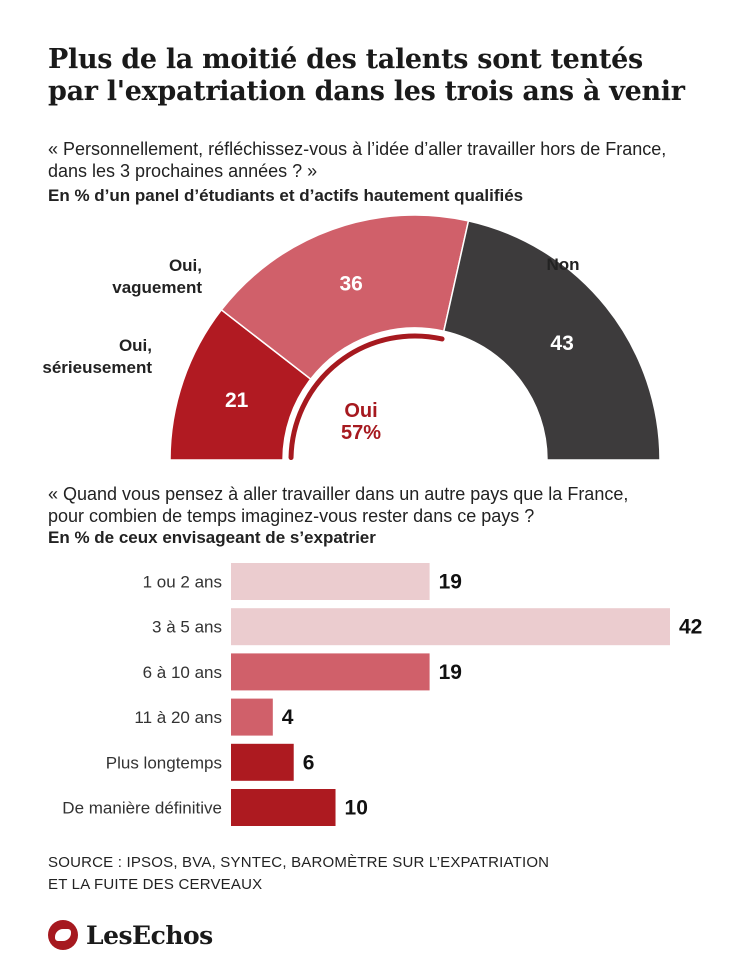  I want to click on bar-value-label-4: 4, so click(288, 717).